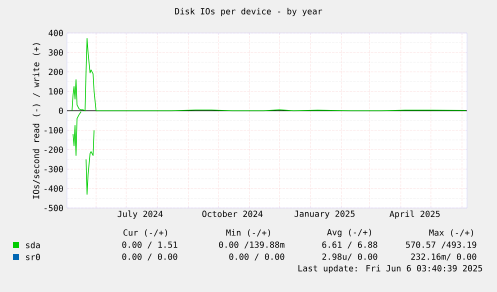 The image size is (497, 292). I want to click on chart-title: Disk IOs per device - by year, so click(248, 12).